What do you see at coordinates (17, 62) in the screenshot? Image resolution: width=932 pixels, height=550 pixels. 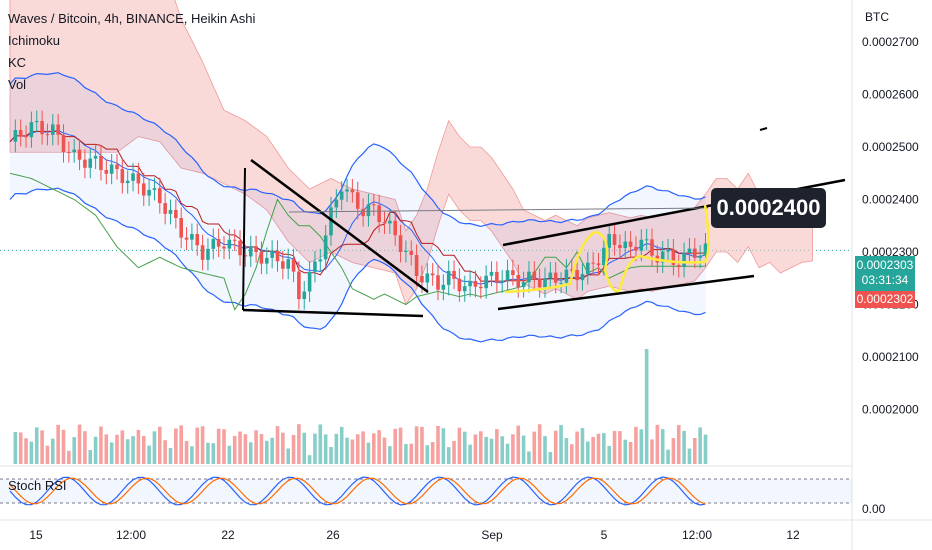 I see `indicator-kc: KC` at bounding box center [17, 62].